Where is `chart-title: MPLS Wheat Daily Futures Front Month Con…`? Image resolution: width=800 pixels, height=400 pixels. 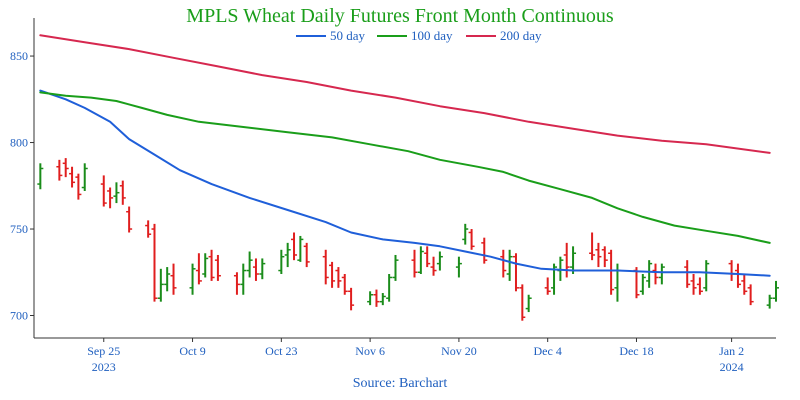 chart-title: MPLS Wheat Daily Futures Front Month Con… is located at coordinates (400, 16).